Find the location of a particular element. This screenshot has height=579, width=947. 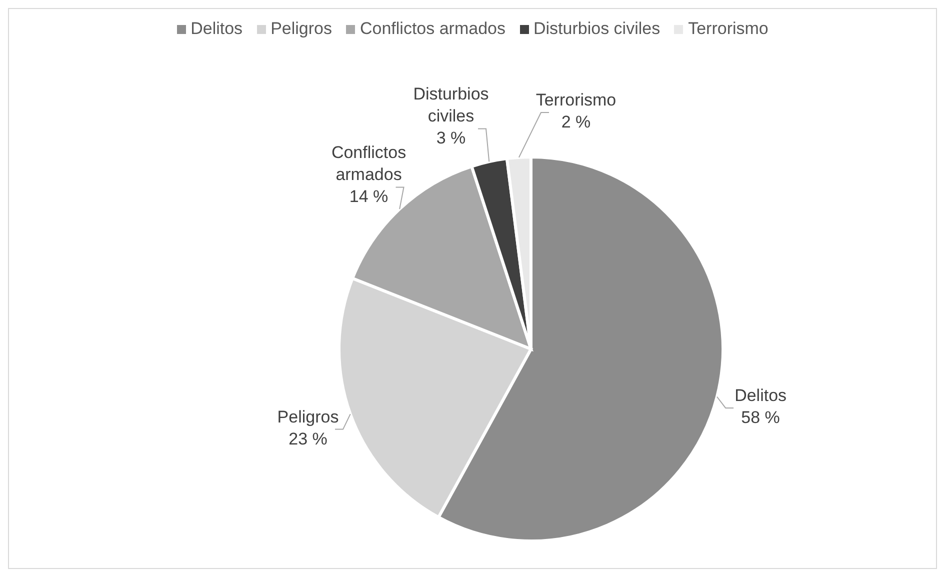

data-label: 23 % is located at coordinates (308, 439).